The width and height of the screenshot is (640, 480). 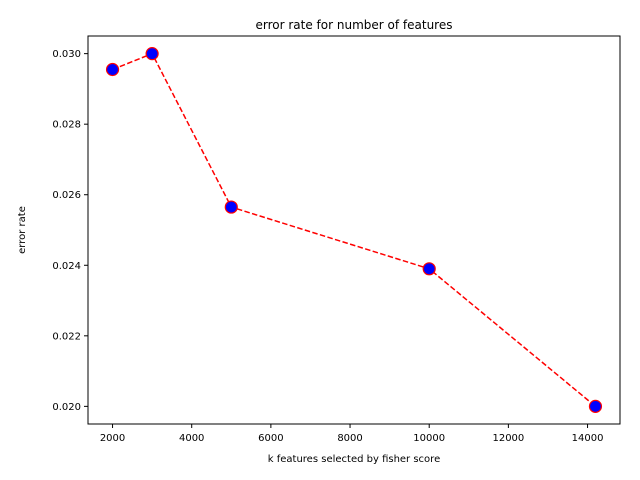 What do you see at coordinates (66, 336) in the screenshot?
I see `y-tick-label: 0.022` at bounding box center [66, 336].